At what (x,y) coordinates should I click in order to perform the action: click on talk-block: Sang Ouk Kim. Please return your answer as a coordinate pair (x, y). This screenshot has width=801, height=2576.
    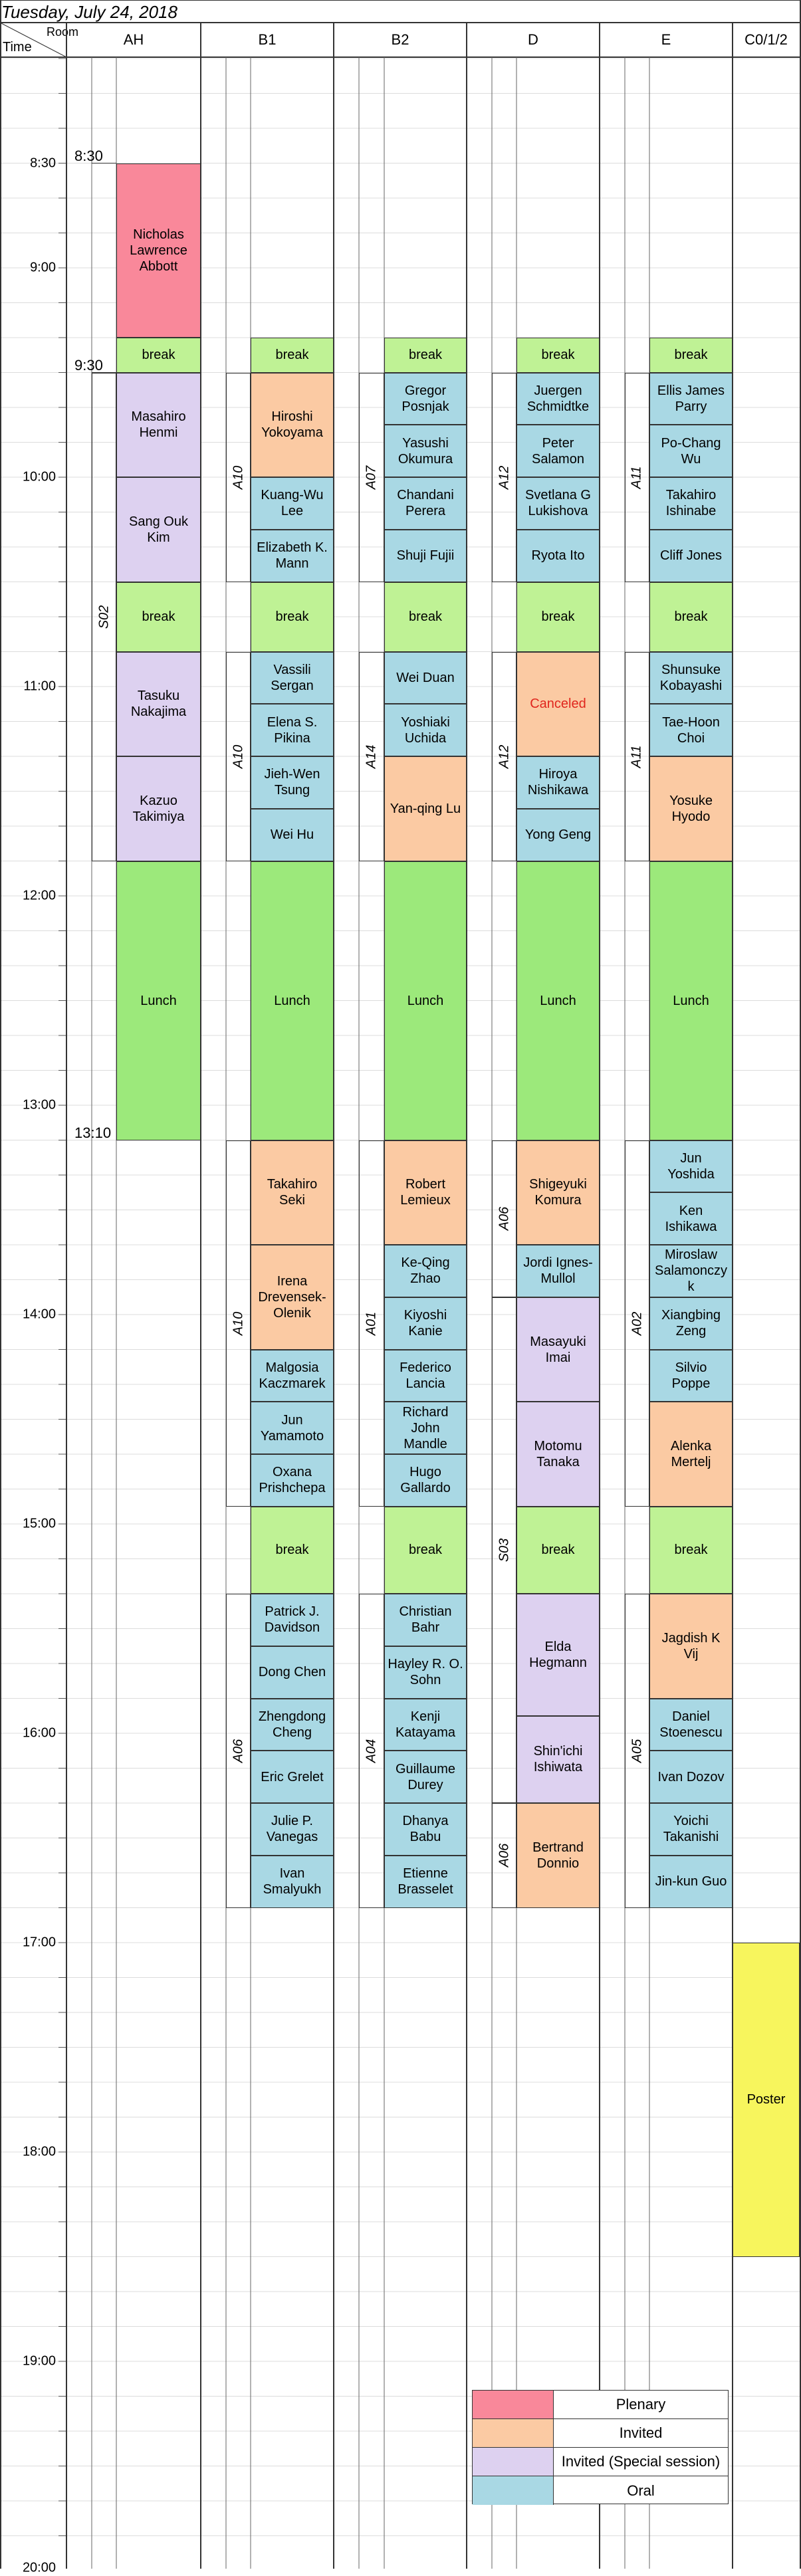
    Looking at the image, I should click on (158, 529).